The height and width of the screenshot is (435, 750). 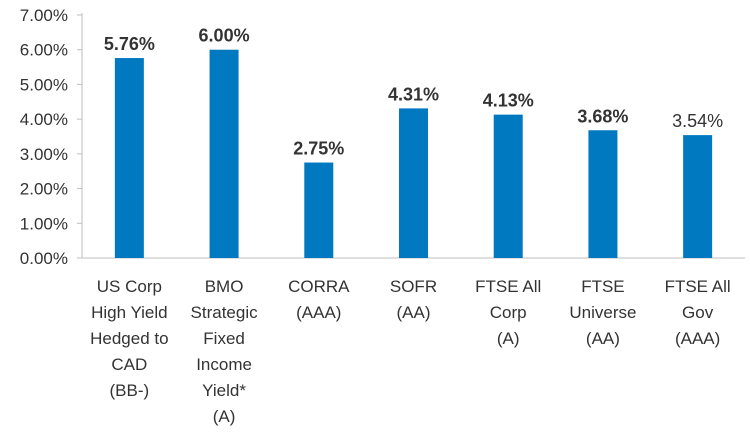 What do you see at coordinates (129, 286) in the screenshot?
I see `category-label-line: US Corp` at bounding box center [129, 286].